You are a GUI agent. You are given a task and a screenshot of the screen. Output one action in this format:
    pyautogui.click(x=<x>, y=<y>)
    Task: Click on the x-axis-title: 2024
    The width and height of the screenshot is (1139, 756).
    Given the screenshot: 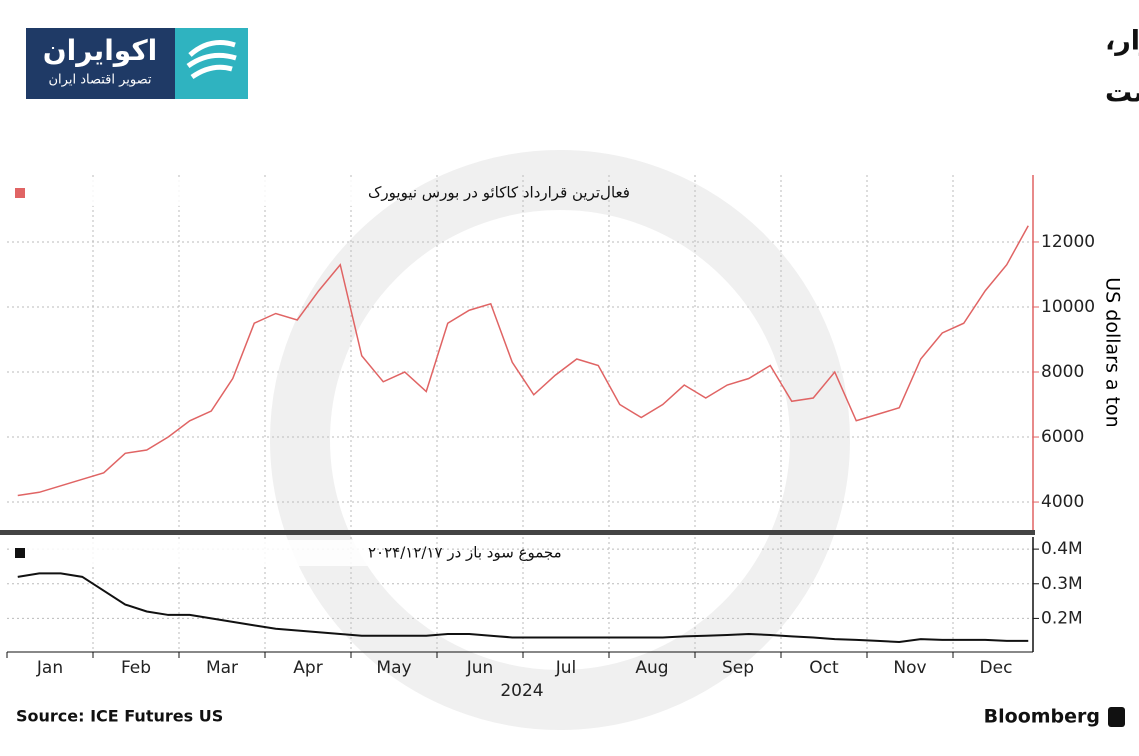 What is the action you would take?
    pyautogui.click(x=521, y=691)
    